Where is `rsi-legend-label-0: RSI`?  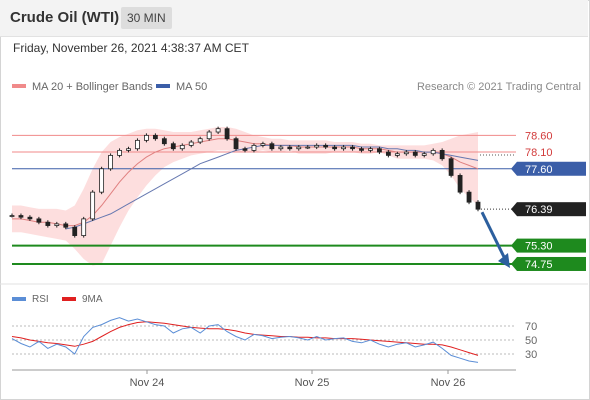 rsi-legend-label-0: RSI is located at coordinates (40, 299).